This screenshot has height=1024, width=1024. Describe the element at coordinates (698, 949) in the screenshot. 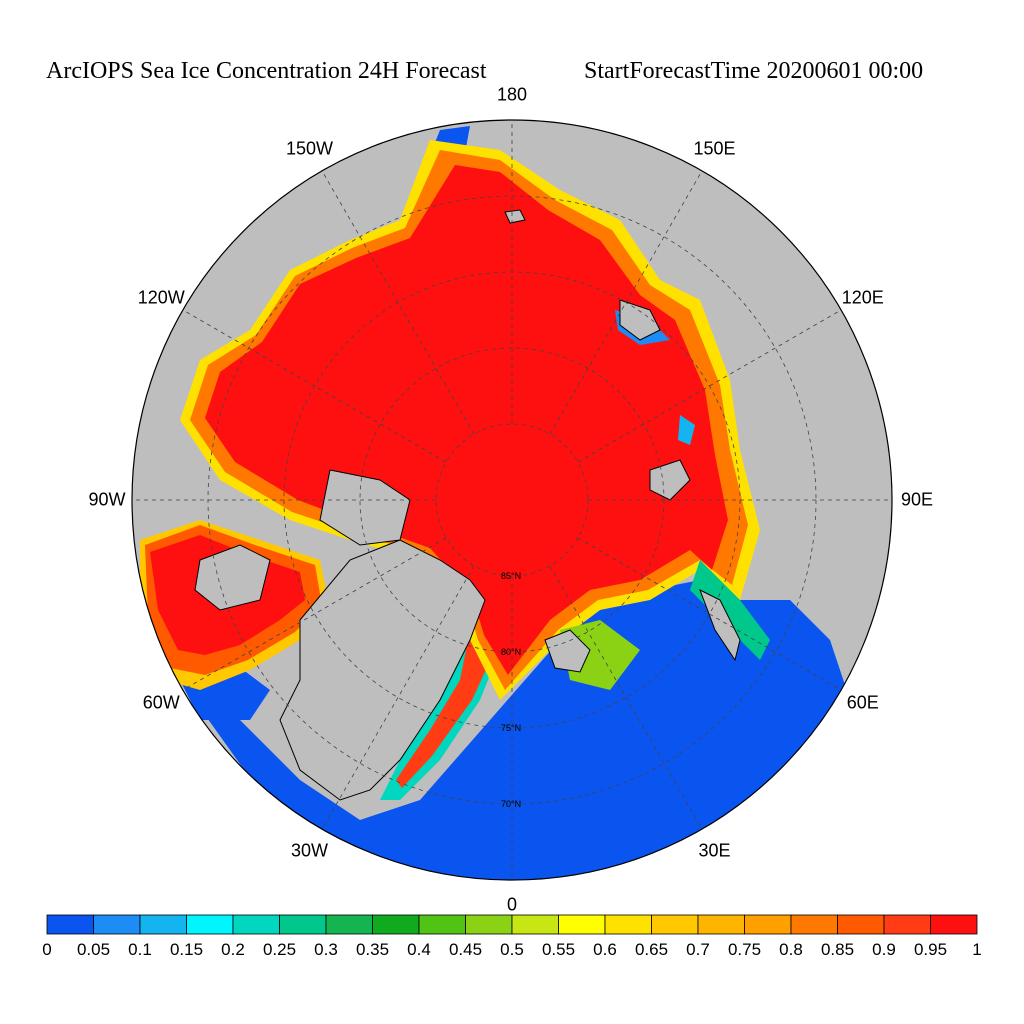

I see `colorbar-tick-label: 0.7` at that location.